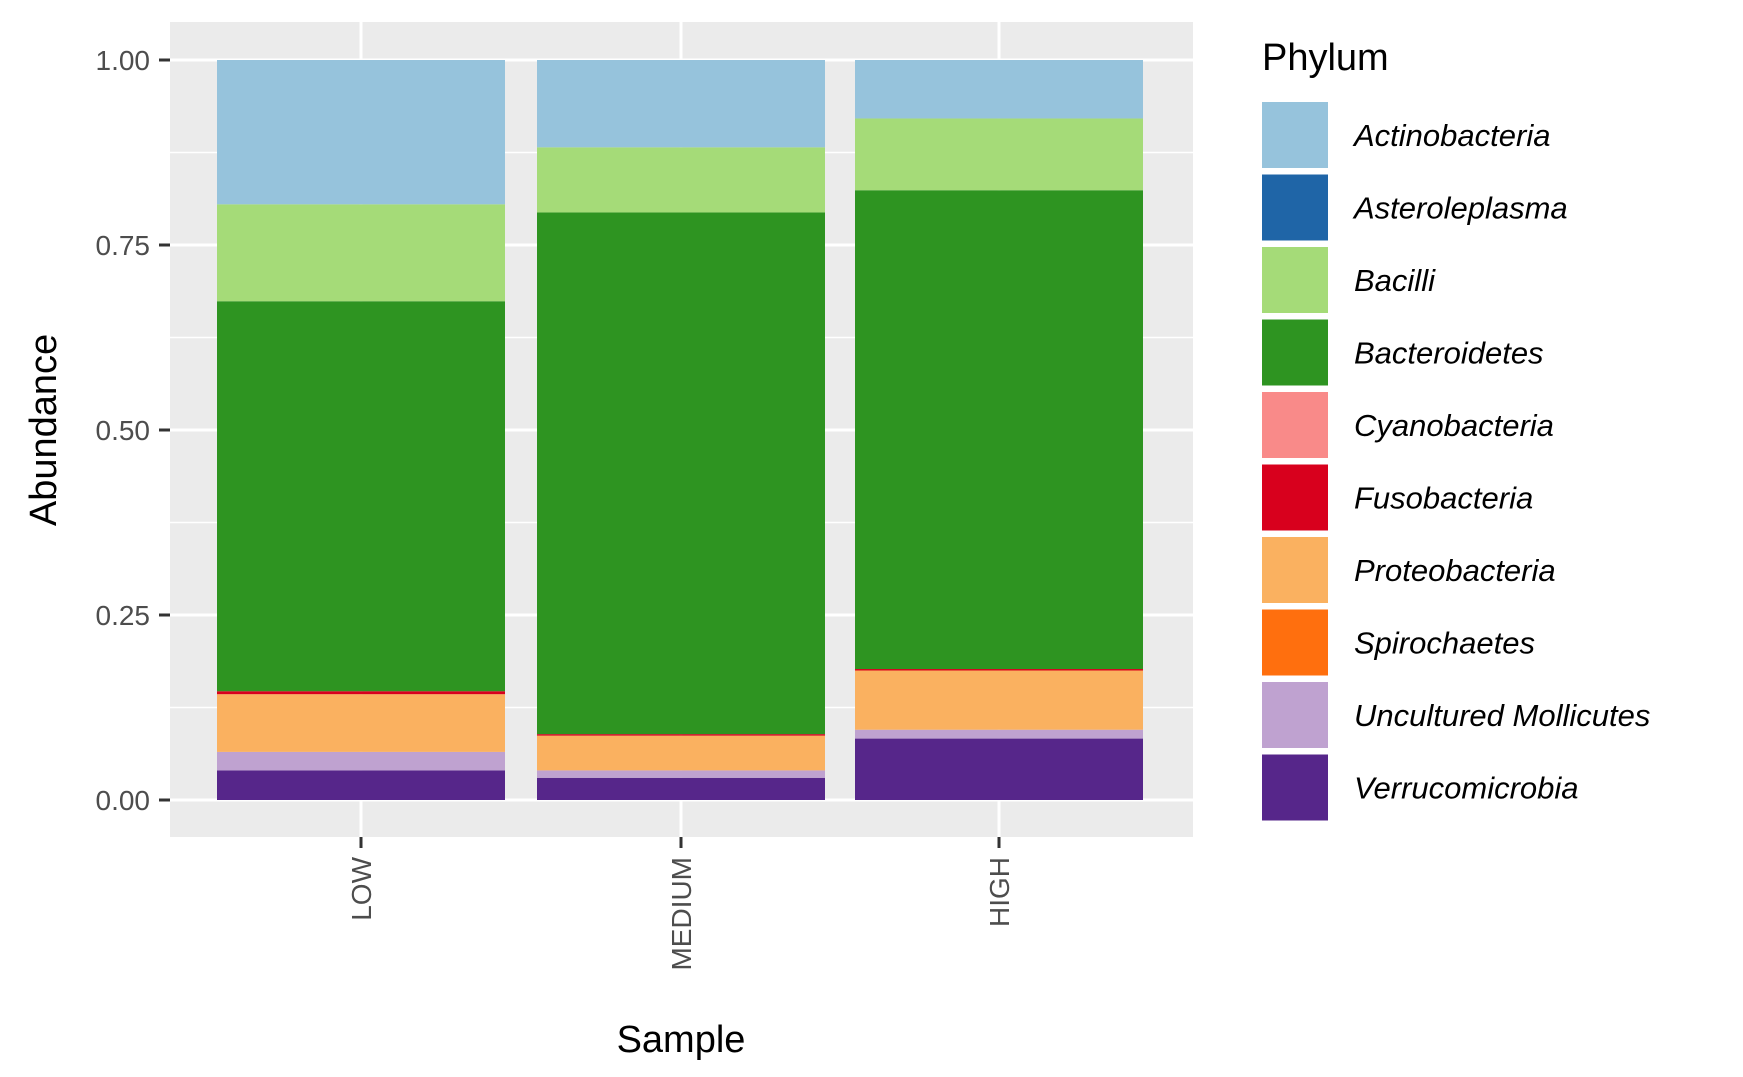 The height and width of the screenshot is (1077, 1743). What do you see at coordinates (123, 615) in the screenshot?
I see `y-tick-label: 0.25` at bounding box center [123, 615].